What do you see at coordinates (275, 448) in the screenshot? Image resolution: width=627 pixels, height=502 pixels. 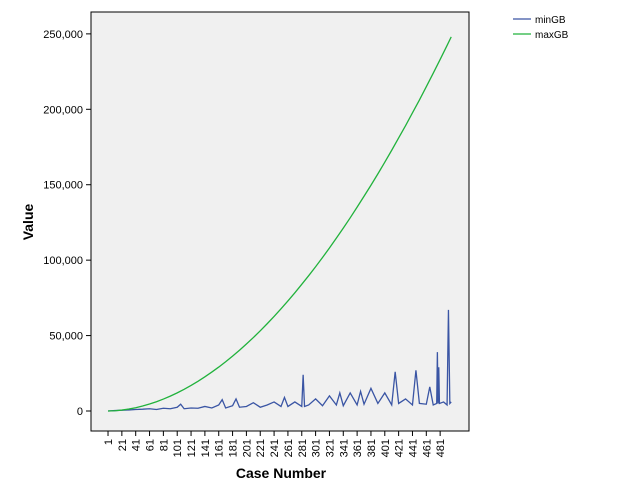 I see `x-tick-label: 241` at bounding box center [275, 448].